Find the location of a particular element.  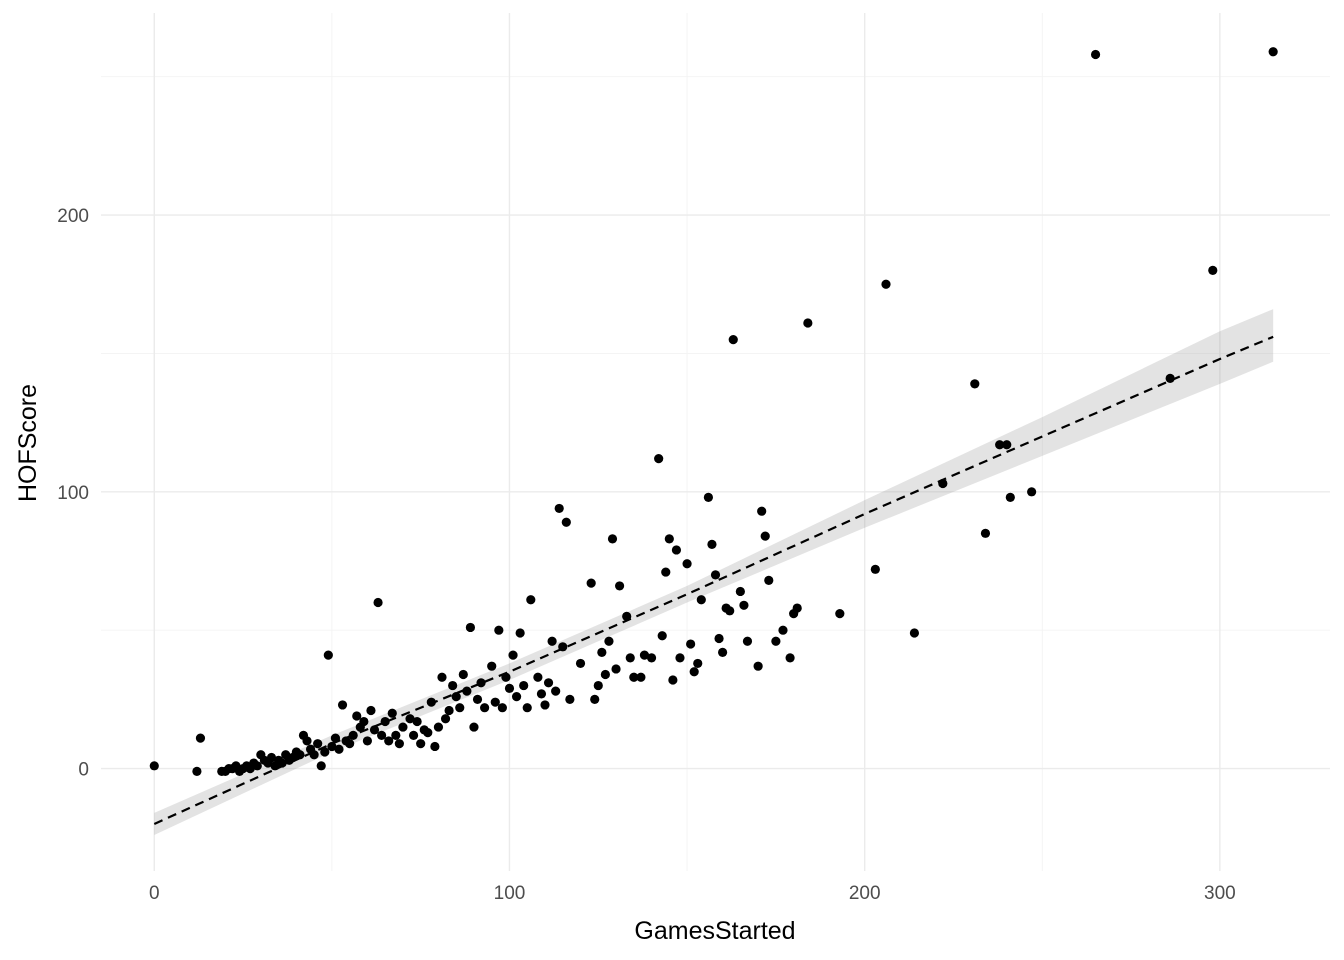

x-tick-label: 0 is located at coordinates (154, 893).